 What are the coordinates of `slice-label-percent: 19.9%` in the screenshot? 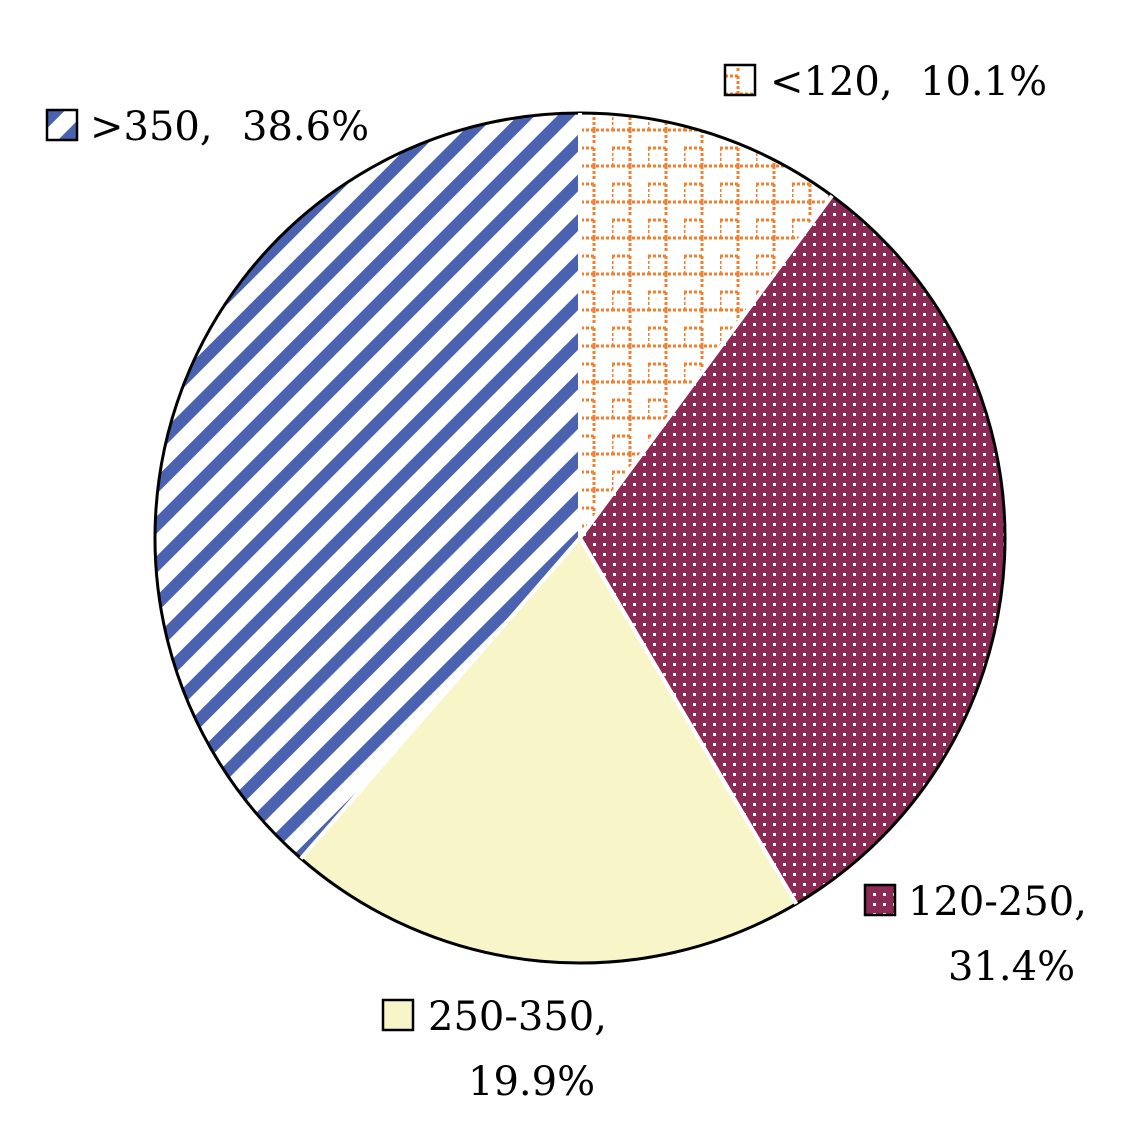 It's located at (531, 1082).